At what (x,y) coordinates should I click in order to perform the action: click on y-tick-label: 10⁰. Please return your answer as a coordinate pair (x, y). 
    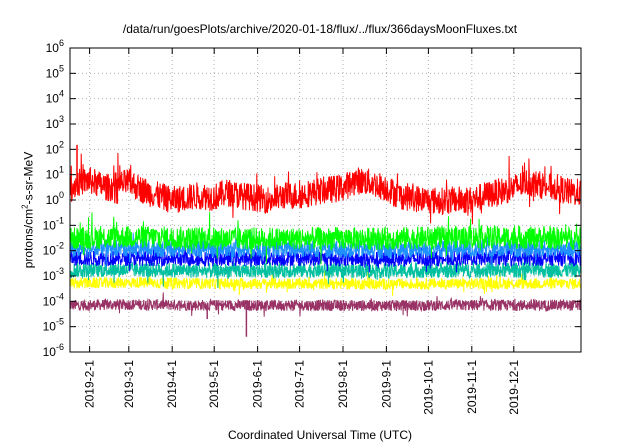
    Looking at the image, I should click on (55, 198).